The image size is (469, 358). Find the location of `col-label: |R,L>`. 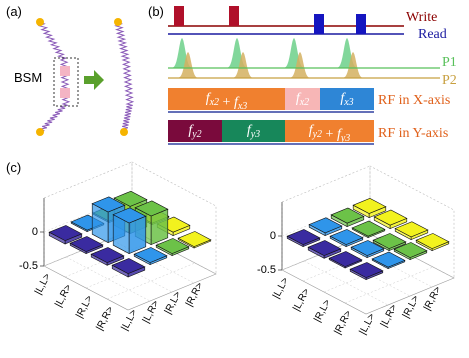

col-label: |R,L> is located at coordinates (173, 303).